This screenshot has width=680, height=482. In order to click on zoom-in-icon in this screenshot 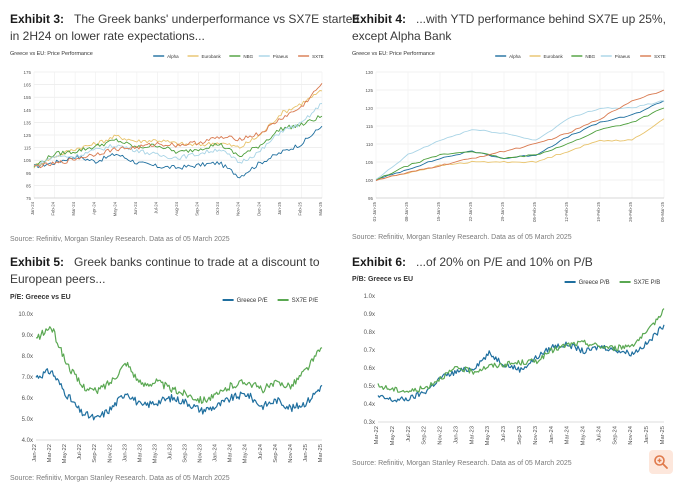, I will do `click(661, 462)`.